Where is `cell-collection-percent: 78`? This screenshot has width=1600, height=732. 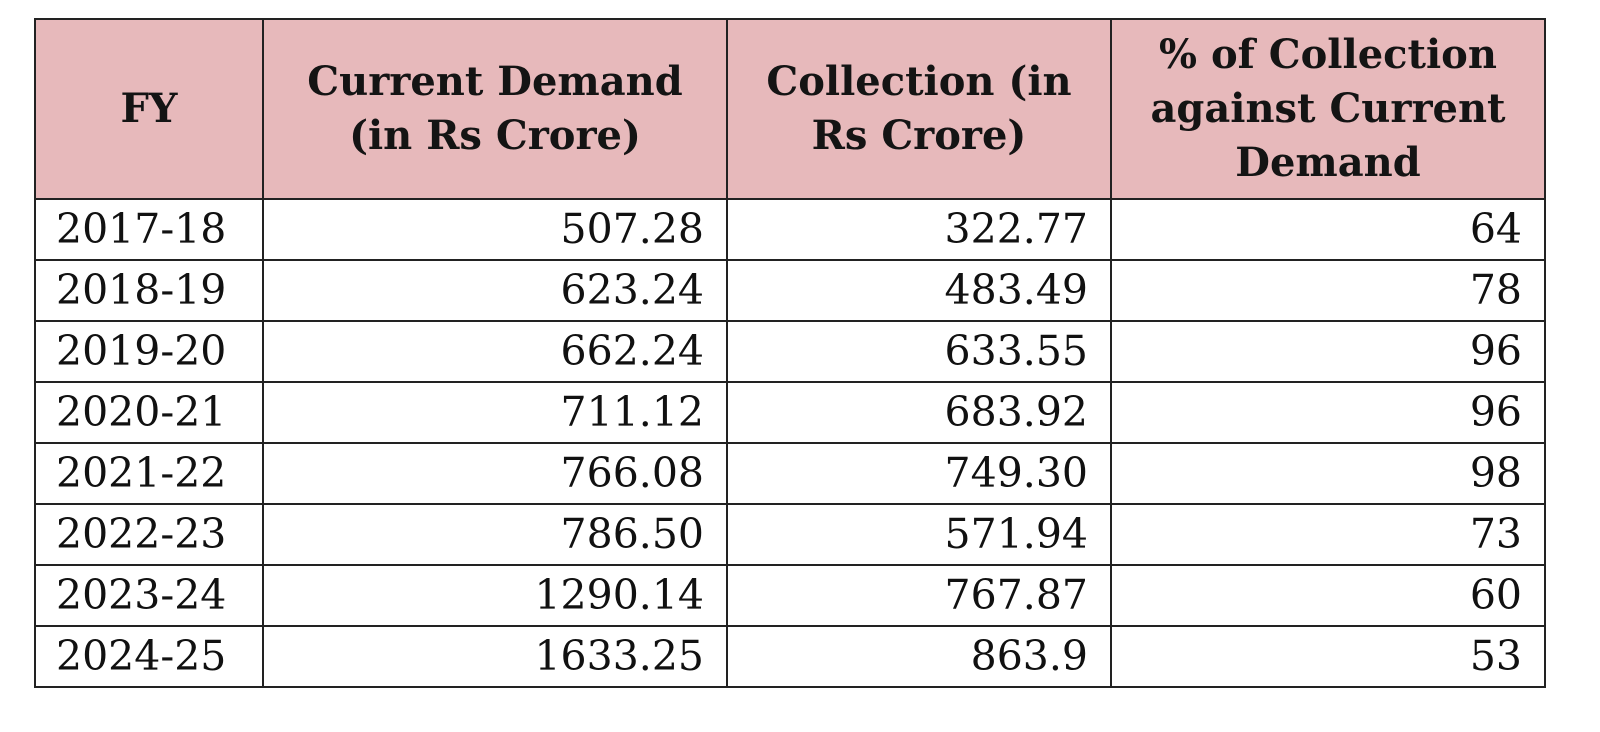 cell-collection-percent: 78 is located at coordinates (1328, 290).